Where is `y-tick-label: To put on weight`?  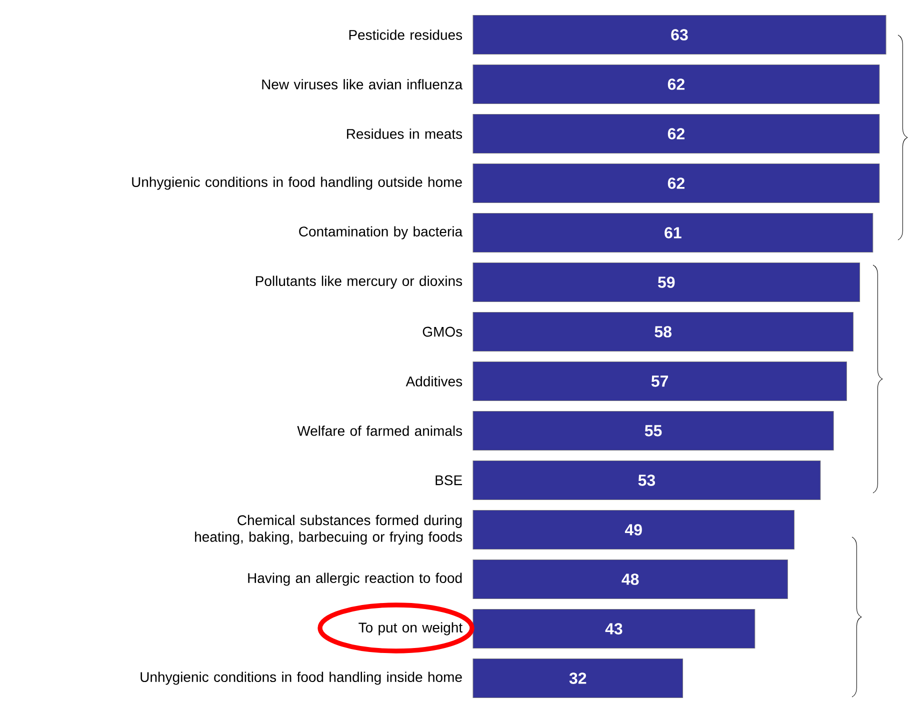 y-tick-label: To put on weight is located at coordinates (410, 629).